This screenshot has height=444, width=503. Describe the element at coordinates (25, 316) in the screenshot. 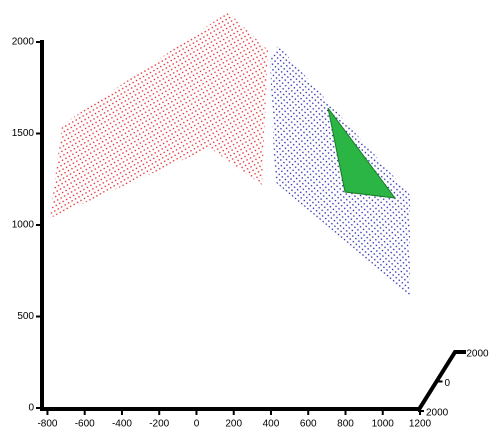

I see `y-tick-label: 500` at that location.